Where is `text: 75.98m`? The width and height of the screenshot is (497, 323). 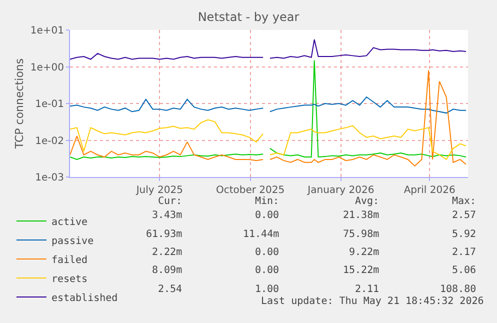
text: 75.98m is located at coordinates (361, 234).